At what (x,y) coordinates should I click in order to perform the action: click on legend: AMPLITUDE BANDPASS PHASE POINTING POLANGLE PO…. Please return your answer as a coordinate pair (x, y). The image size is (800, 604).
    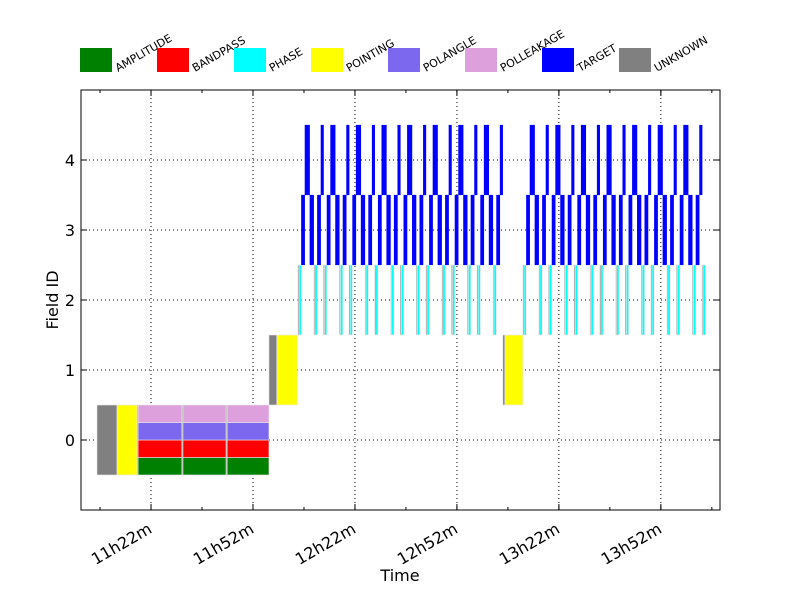
    Looking at the image, I should click on (395, 51).